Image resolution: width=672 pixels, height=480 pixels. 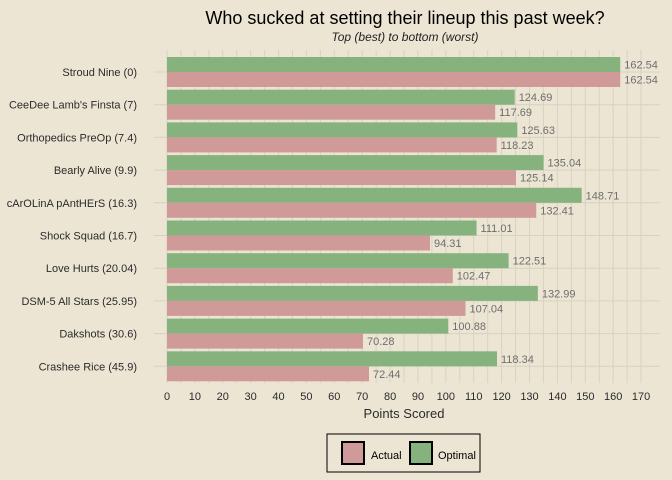 What do you see at coordinates (72, 204) in the screenshot?
I see `category-label: cArOLinA pAntHErS (16.3)` at bounding box center [72, 204].